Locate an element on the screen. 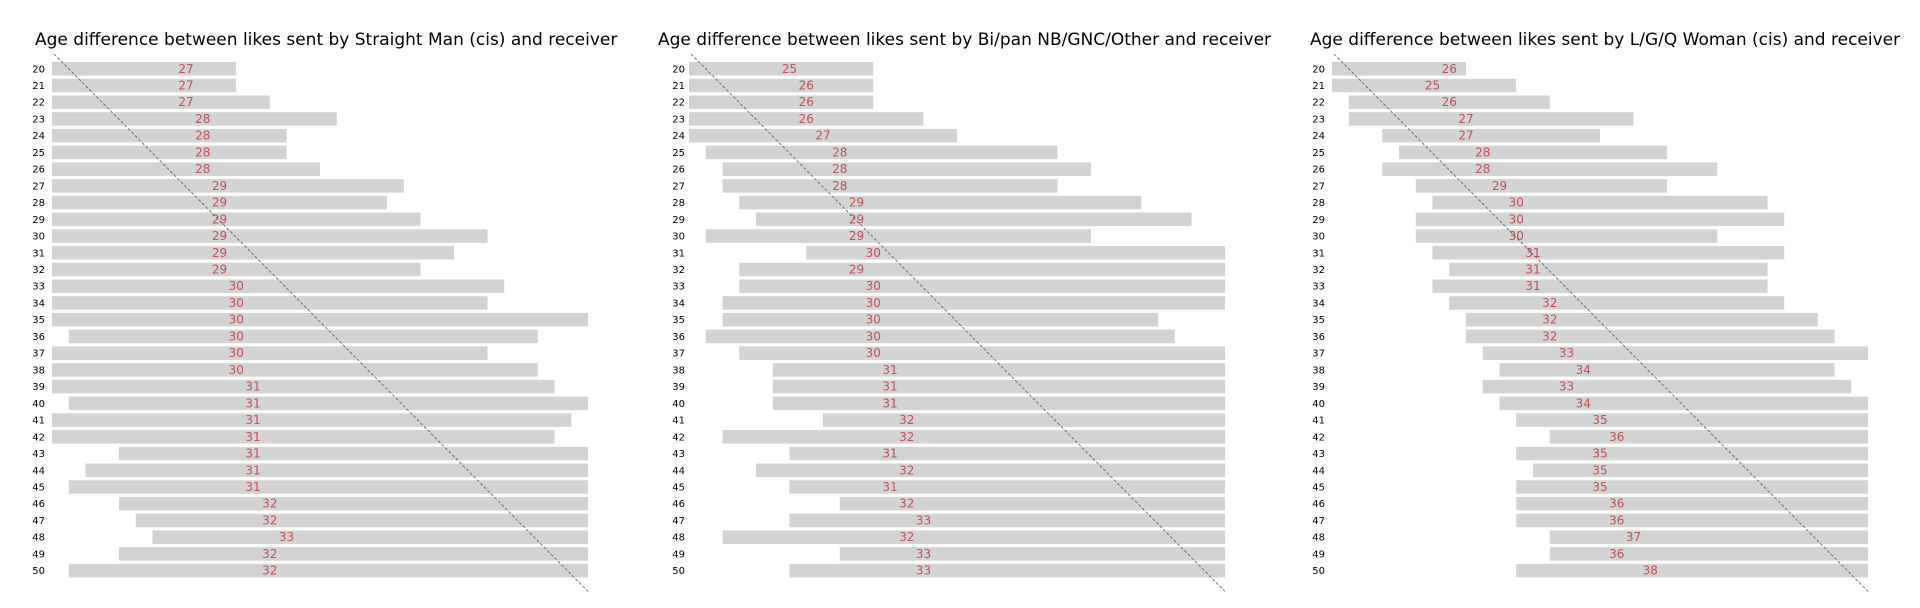 This screenshot has height=608, width=1920. y-tick-label: 32 is located at coordinates (678, 270).